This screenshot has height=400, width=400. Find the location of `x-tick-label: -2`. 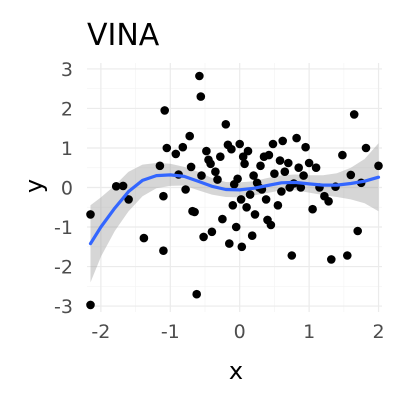

x-tick-label: -2 is located at coordinates (100, 332).